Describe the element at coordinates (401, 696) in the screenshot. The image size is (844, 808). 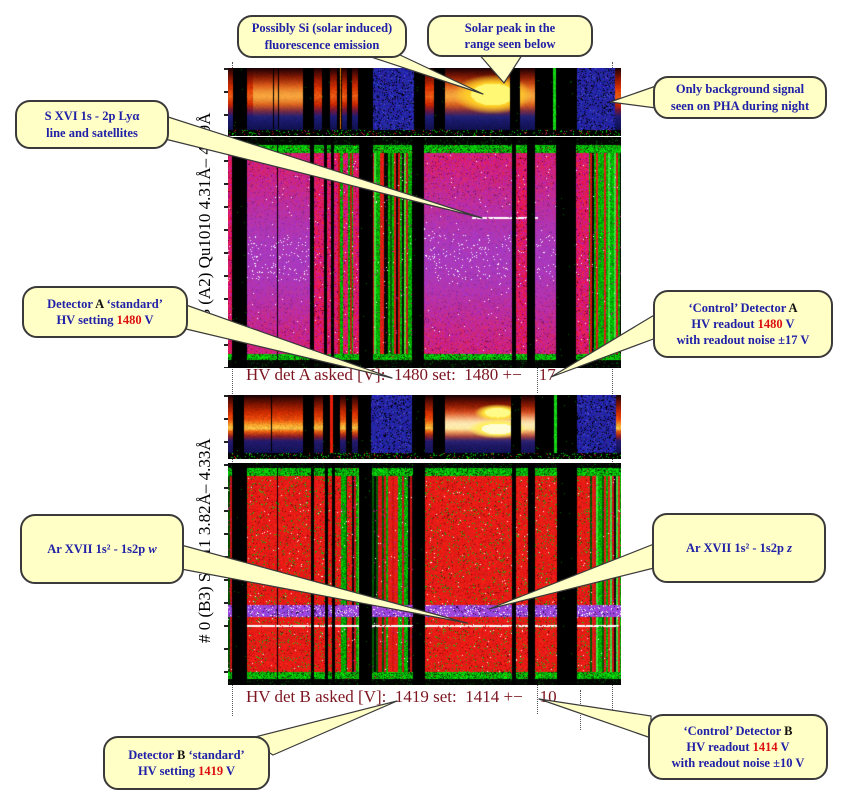
I see `hv-readout-text-b: HV det B asked [V]: 1419 set: 1414 +− 10` at that location.